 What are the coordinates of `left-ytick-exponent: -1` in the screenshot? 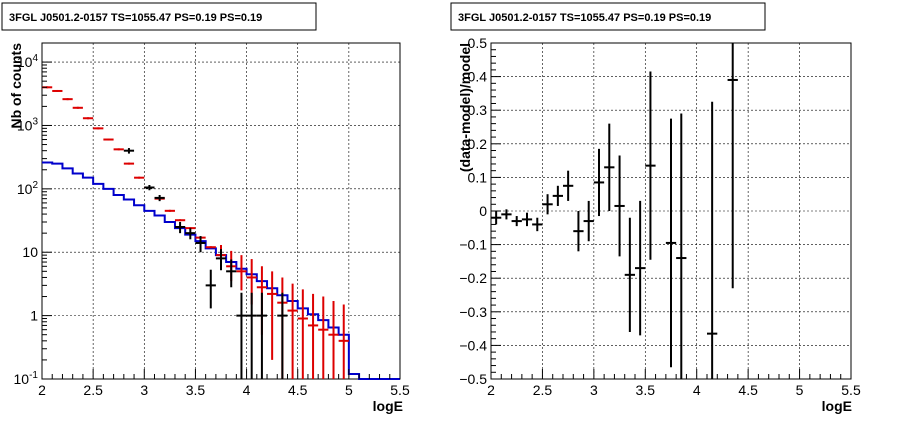 It's located at (33, 375).